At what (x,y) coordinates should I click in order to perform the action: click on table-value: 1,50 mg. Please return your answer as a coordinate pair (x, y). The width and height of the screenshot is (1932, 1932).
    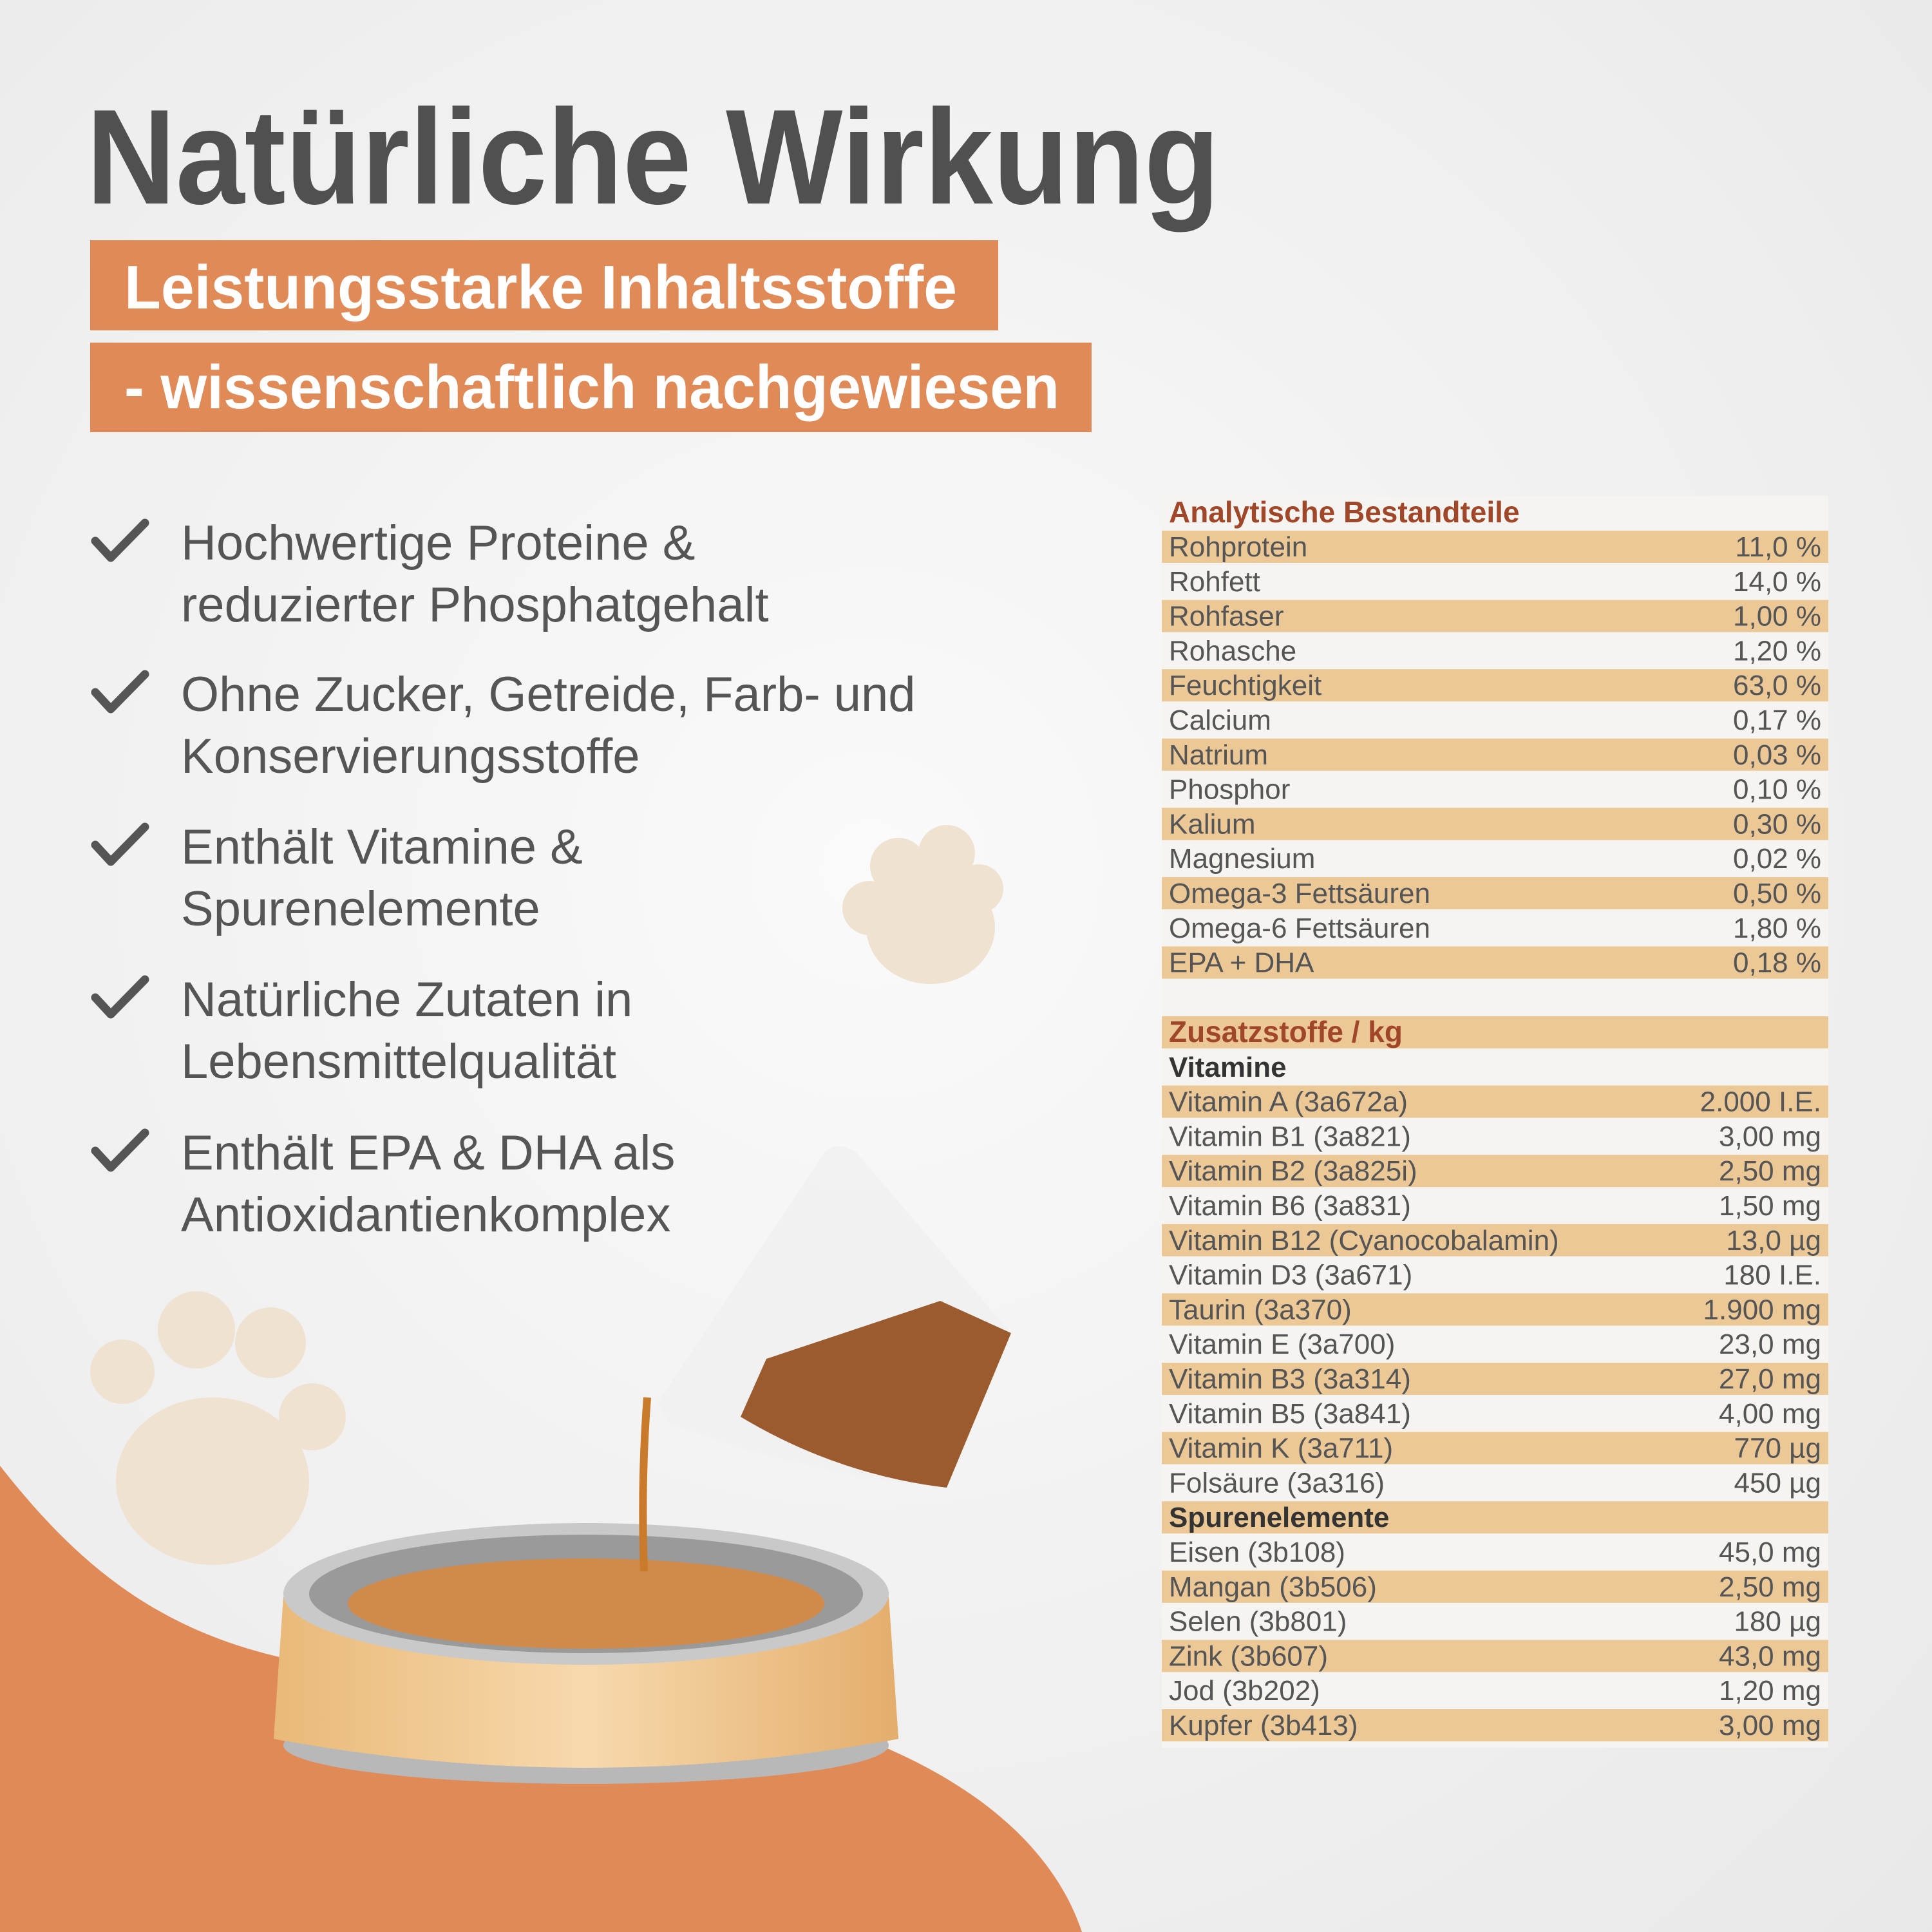
    Looking at the image, I should click on (1770, 1206).